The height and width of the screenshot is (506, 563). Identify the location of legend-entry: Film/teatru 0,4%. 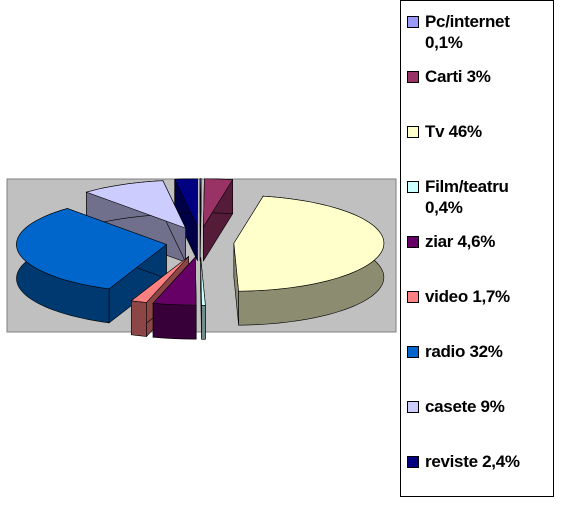
(479, 197).